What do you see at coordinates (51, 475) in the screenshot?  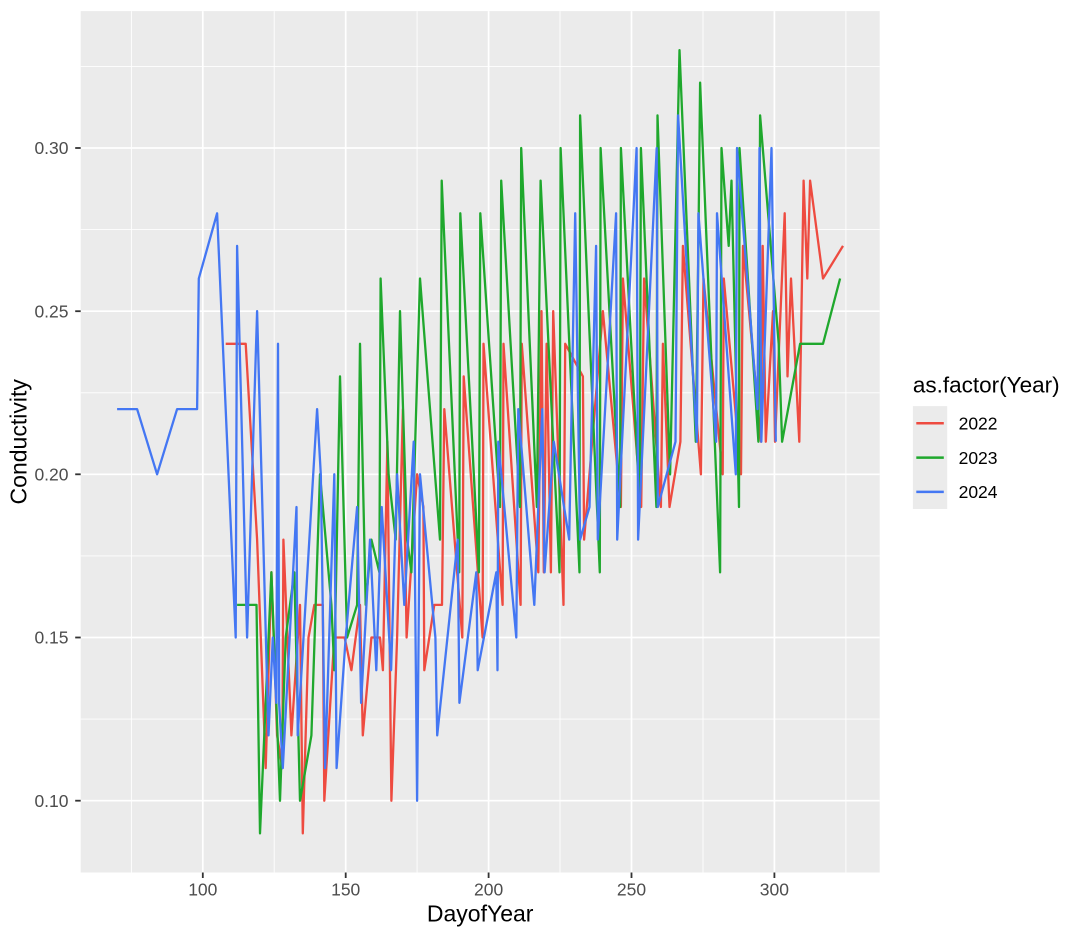 I see `svg-text: 0.20` at bounding box center [51, 475].